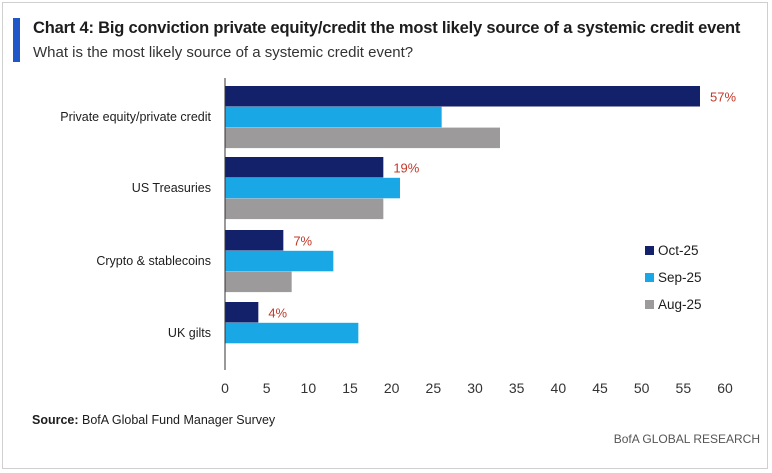 This screenshot has height=473, width=772. What do you see at coordinates (277, 313) in the screenshot?
I see `data-label: 4%` at bounding box center [277, 313].